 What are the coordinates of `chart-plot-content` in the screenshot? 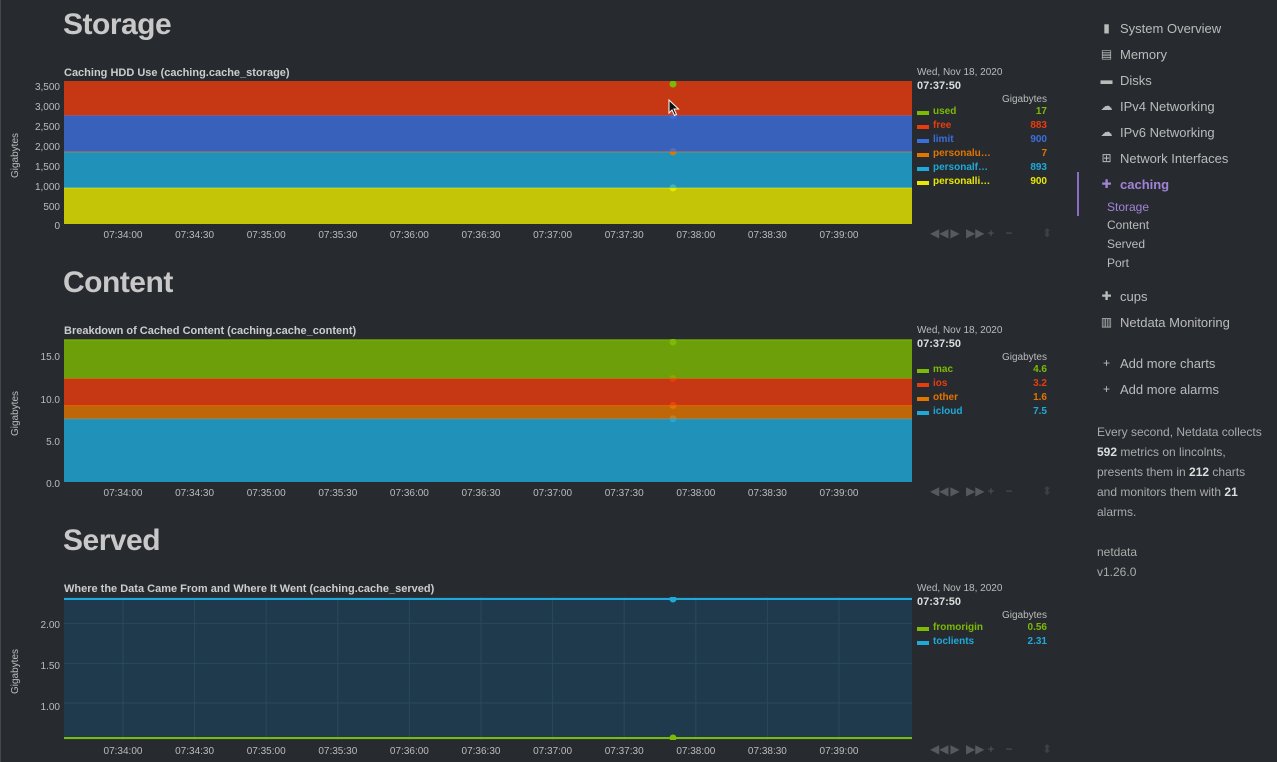 It's located at (488, 410).